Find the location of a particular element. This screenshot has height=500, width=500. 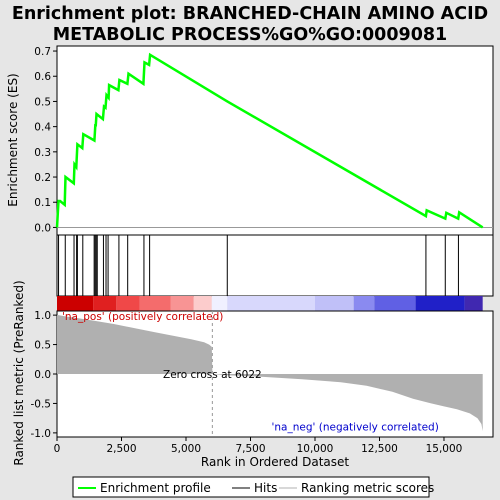

legend-enrichment-label: Enrichment profile is located at coordinates (155, 488).